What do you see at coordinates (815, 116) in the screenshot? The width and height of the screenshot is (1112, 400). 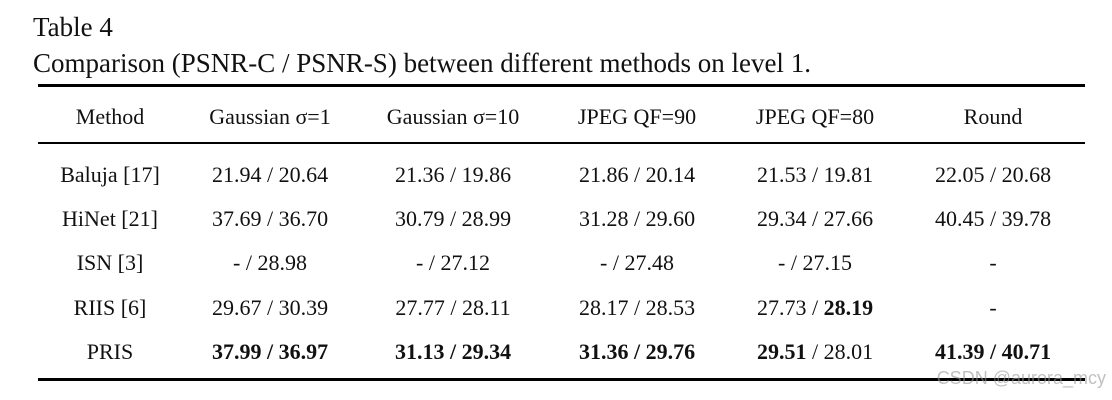 I see `column-header: JPEG QF=80` at bounding box center [815, 116].